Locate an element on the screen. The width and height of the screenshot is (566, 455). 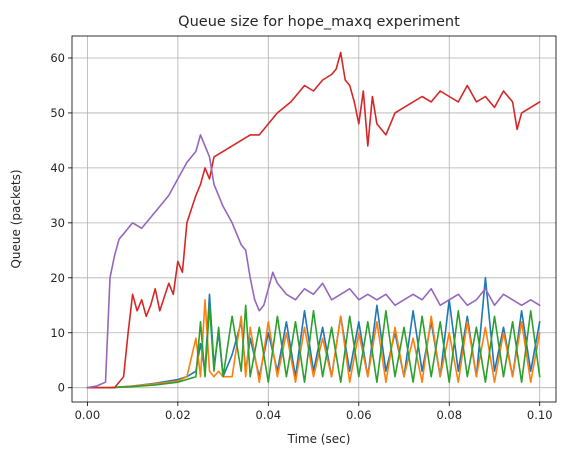
x-tick-label: 0.02 is located at coordinates (178, 415).